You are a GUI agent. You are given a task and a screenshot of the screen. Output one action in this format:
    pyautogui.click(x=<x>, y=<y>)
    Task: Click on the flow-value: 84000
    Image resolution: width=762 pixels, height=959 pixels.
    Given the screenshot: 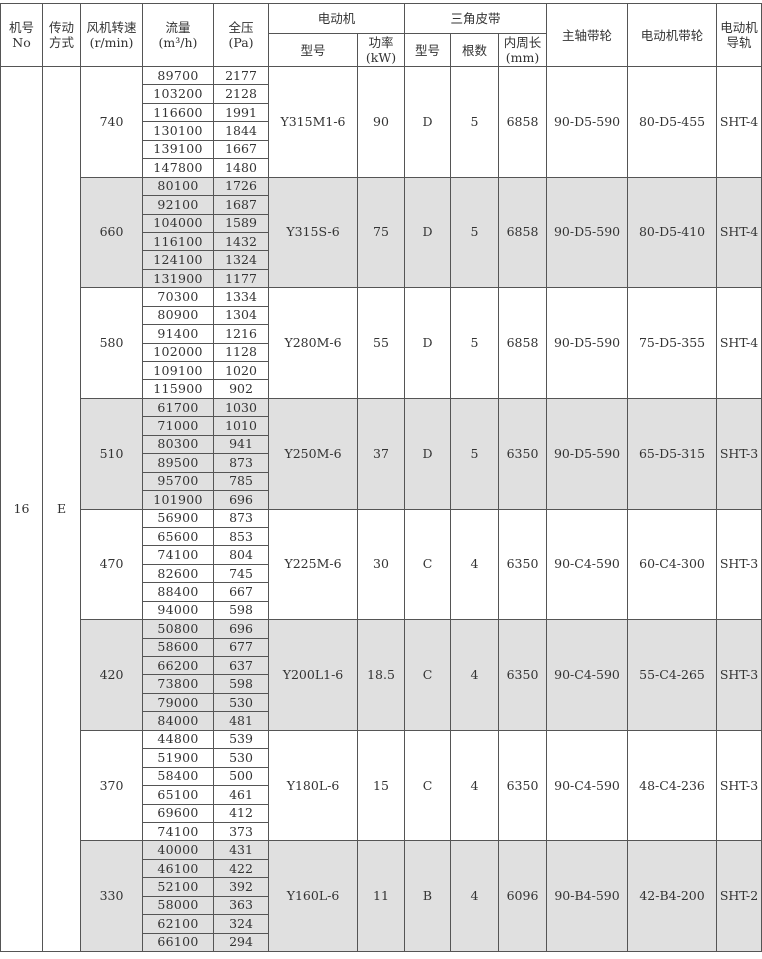 What is the action you would take?
    pyautogui.click(x=178, y=721)
    